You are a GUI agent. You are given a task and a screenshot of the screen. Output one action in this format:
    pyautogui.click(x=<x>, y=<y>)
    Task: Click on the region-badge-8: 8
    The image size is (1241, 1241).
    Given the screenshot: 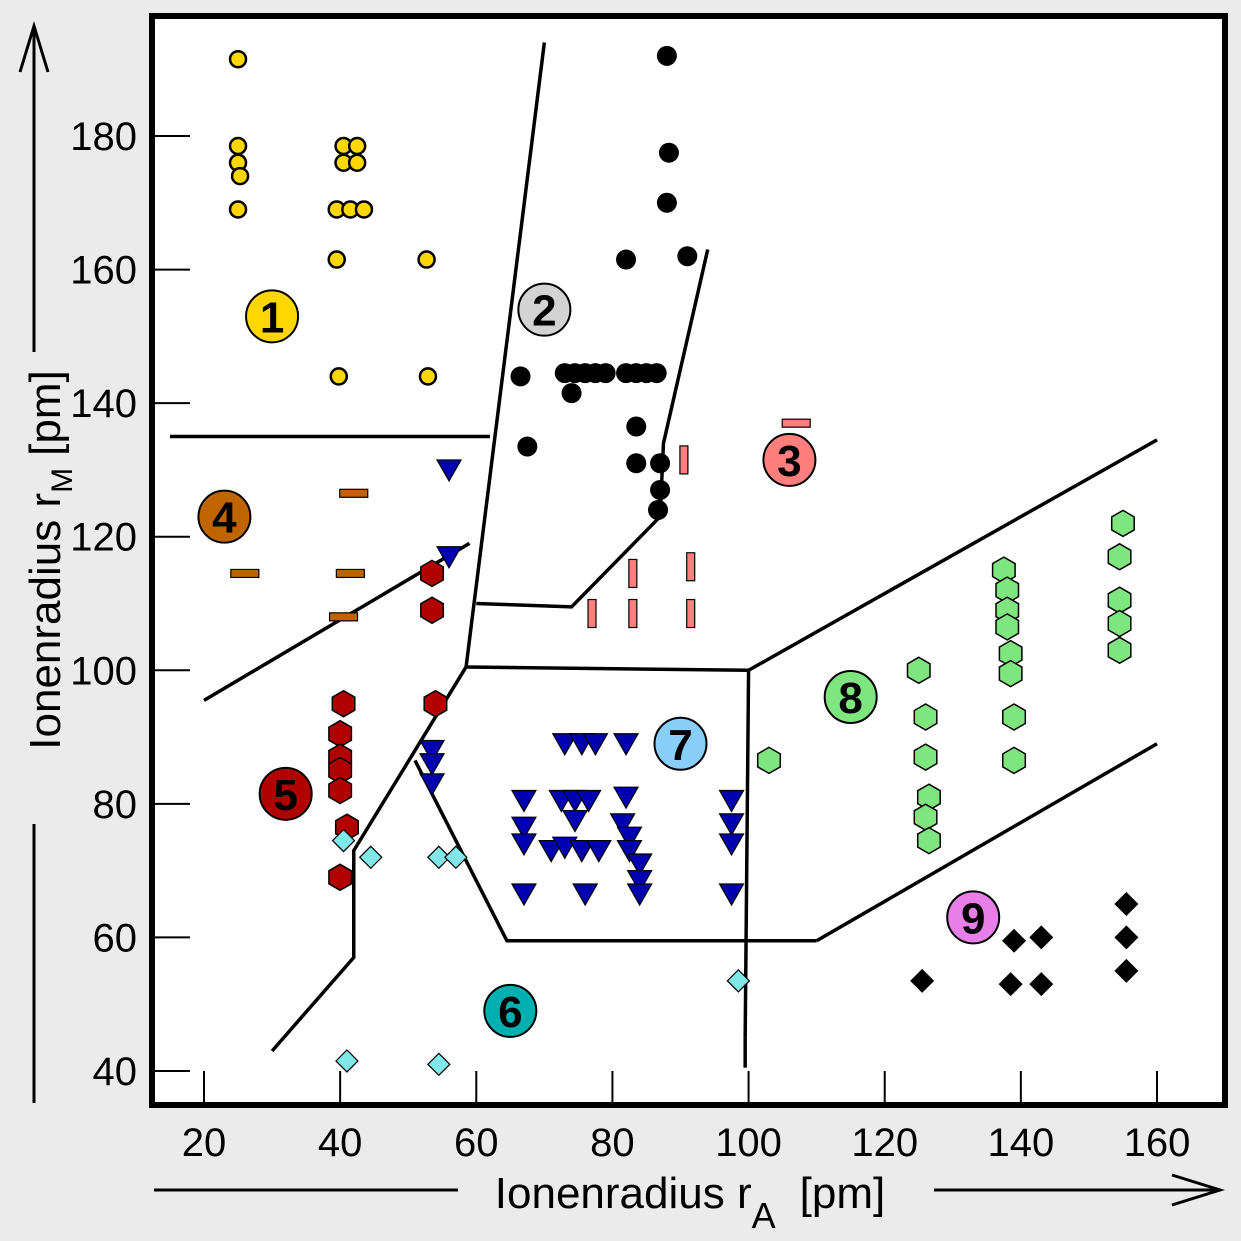 What is the action you would take?
    pyautogui.click(x=850, y=697)
    